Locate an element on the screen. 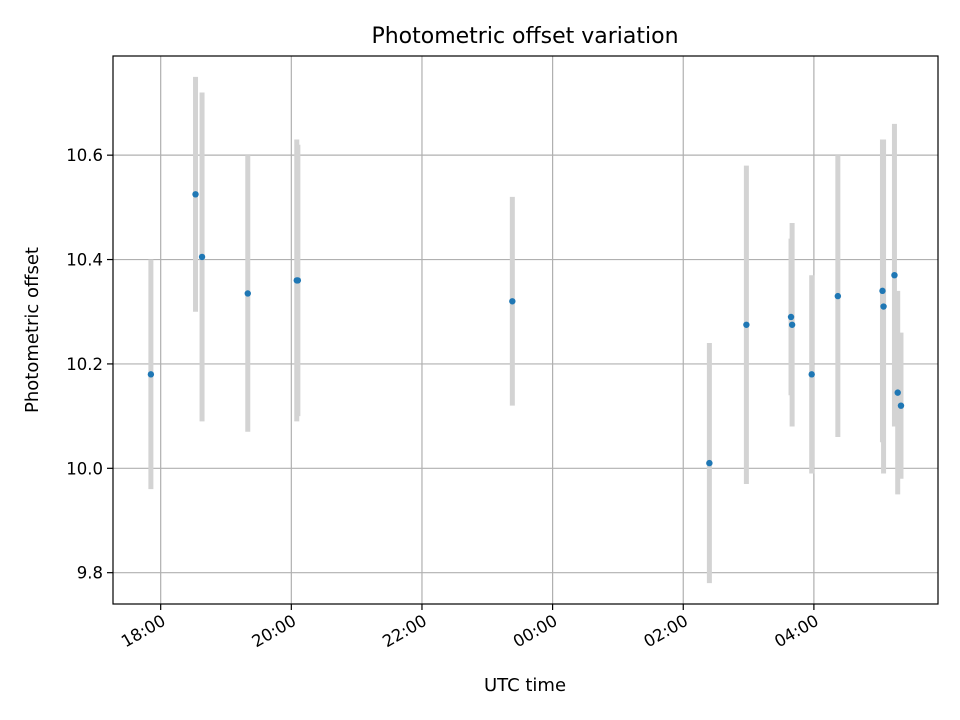 Image resolution: width=960 pixels, height=720 pixels. y-tick-label: 10.4 is located at coordinates (84, 260).